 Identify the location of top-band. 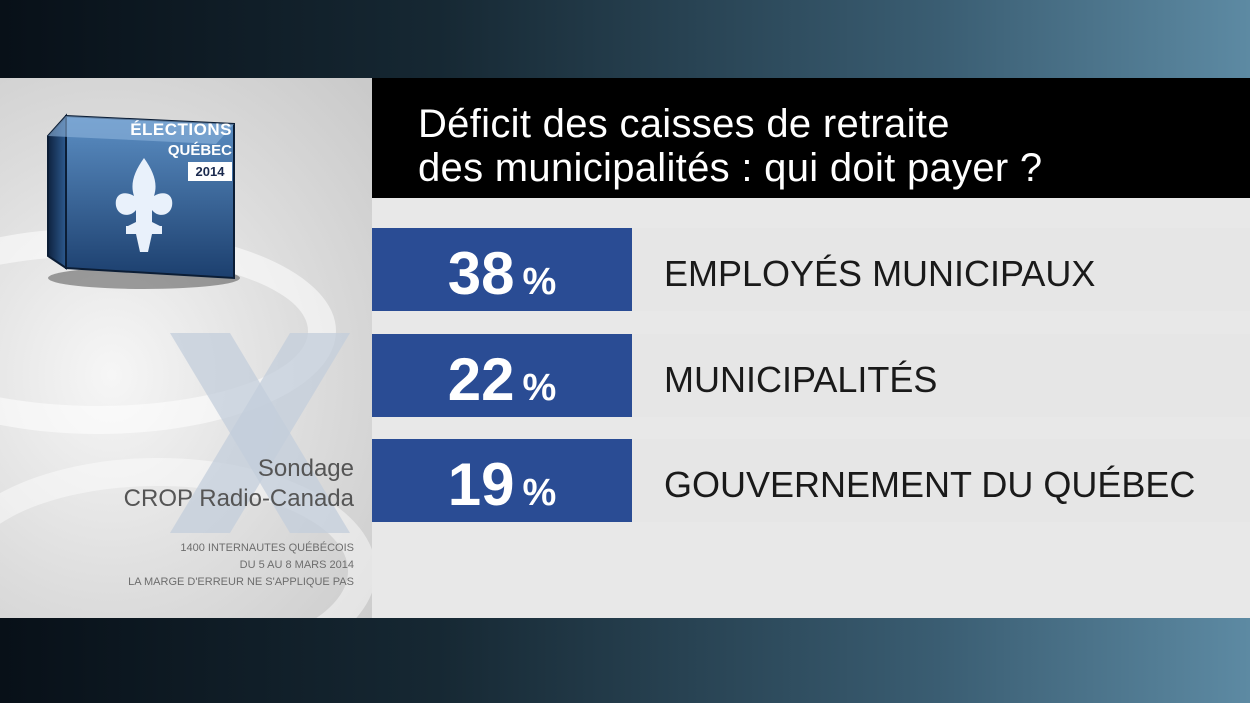
(625, 39).